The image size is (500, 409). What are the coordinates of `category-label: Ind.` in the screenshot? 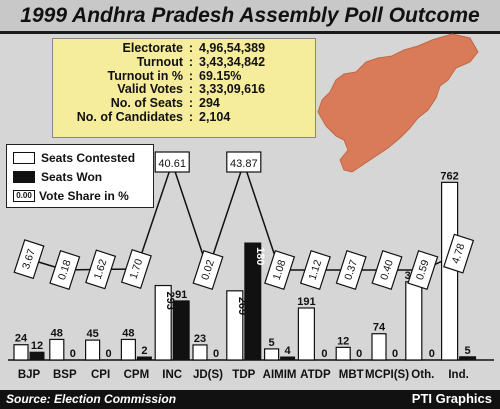 It's located at (458, 375).